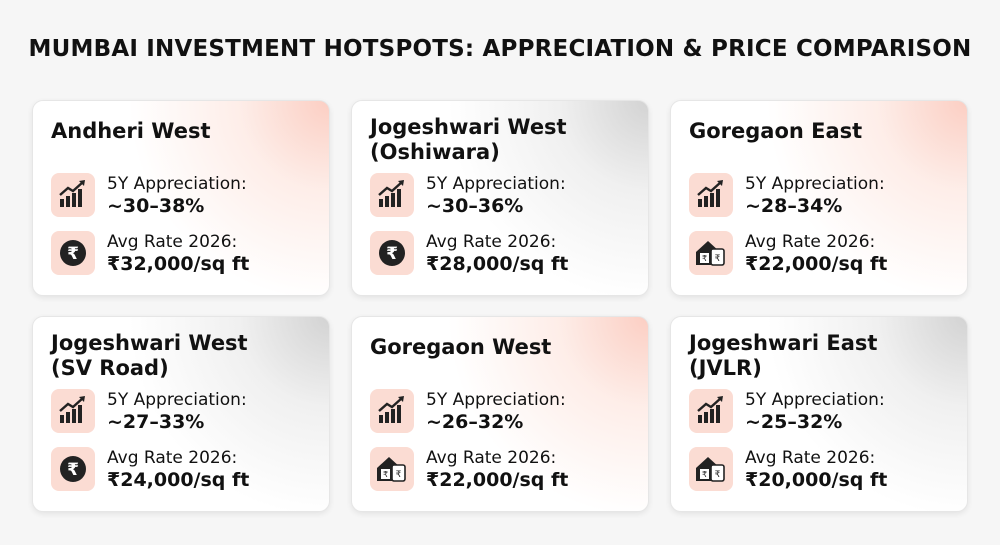 The width and height of the screenshot is (1000, 545). I want to click on value: ₹32,000/sq ft, so click(178, 264).